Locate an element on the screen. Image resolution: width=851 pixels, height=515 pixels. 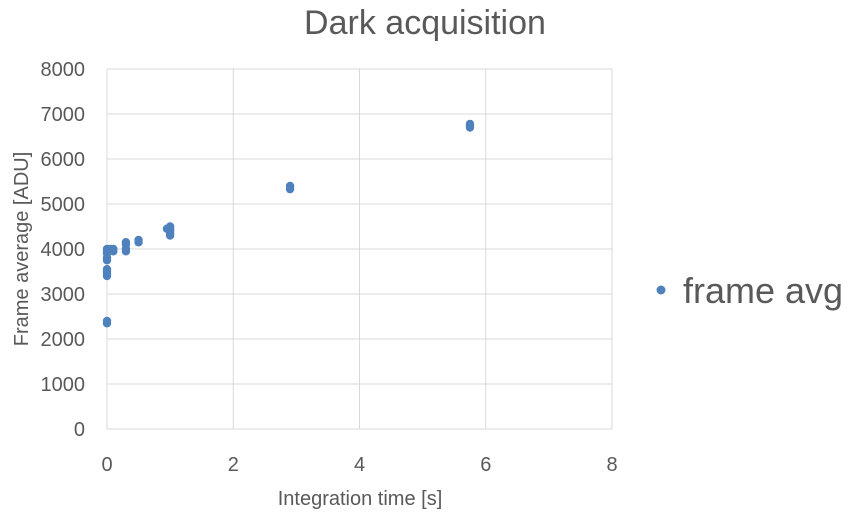
legend-label: frame avg is located at coordinates (763, 290).